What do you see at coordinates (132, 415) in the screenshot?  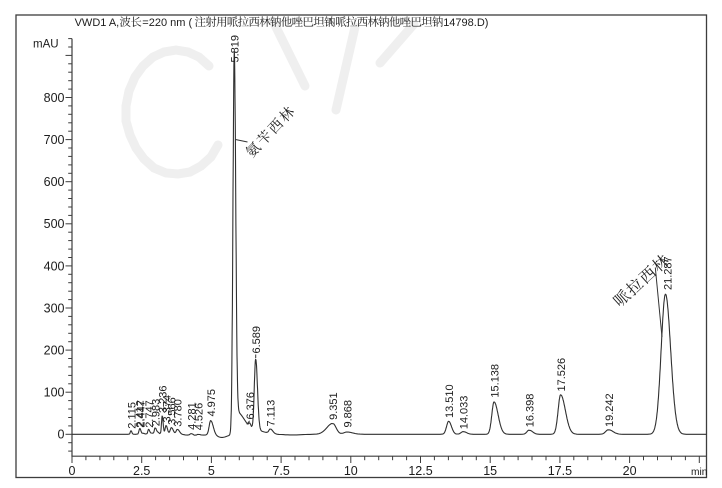 I see `svg-text: 2.115` at bounding box center [132, 415].